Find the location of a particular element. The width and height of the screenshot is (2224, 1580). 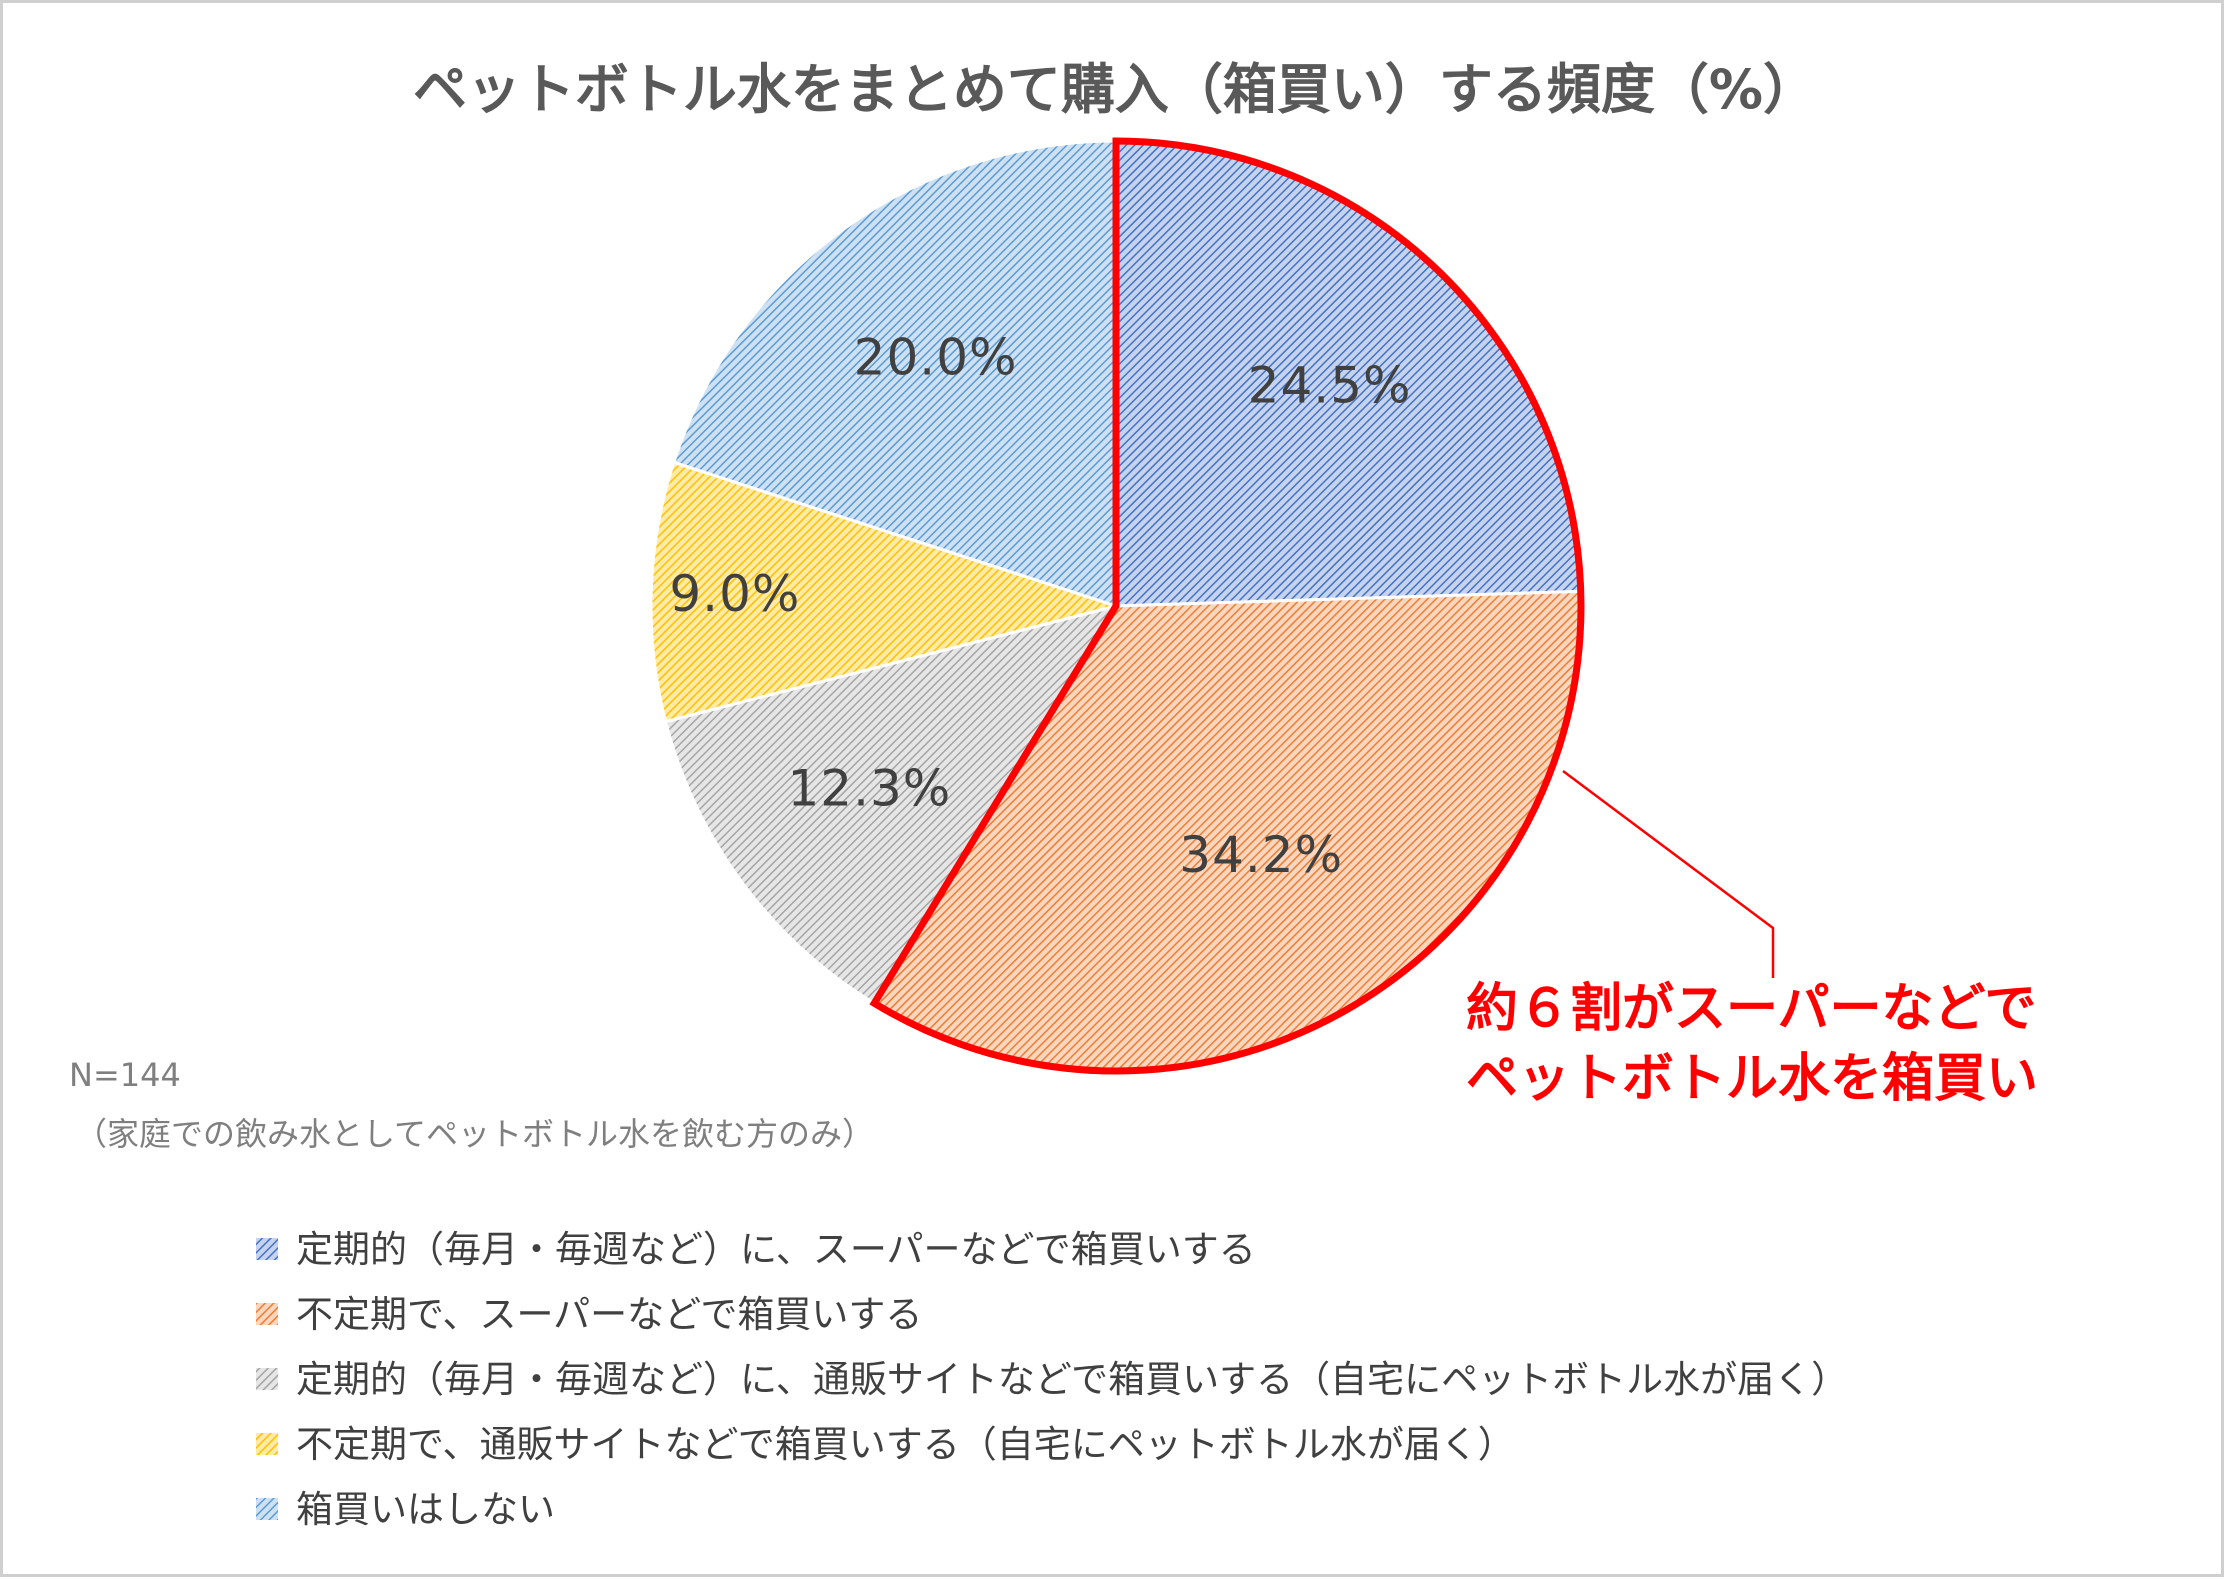

data-label-irregular-online: 9.0% is located at coordinates (734, 594).